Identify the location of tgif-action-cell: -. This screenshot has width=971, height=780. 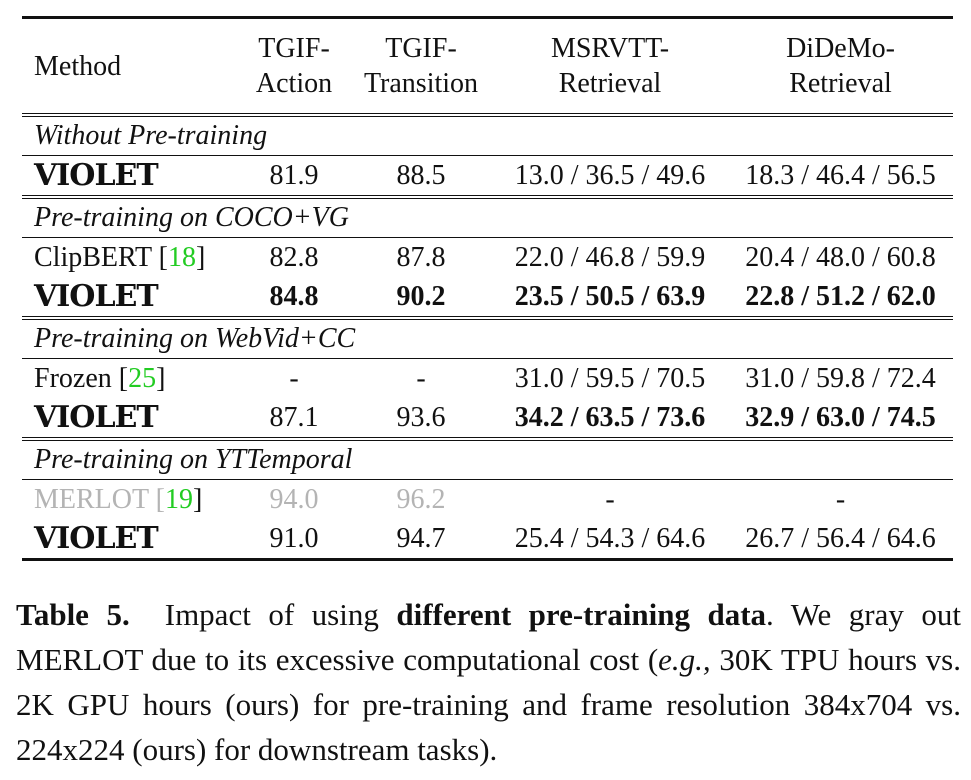
(294, 378).